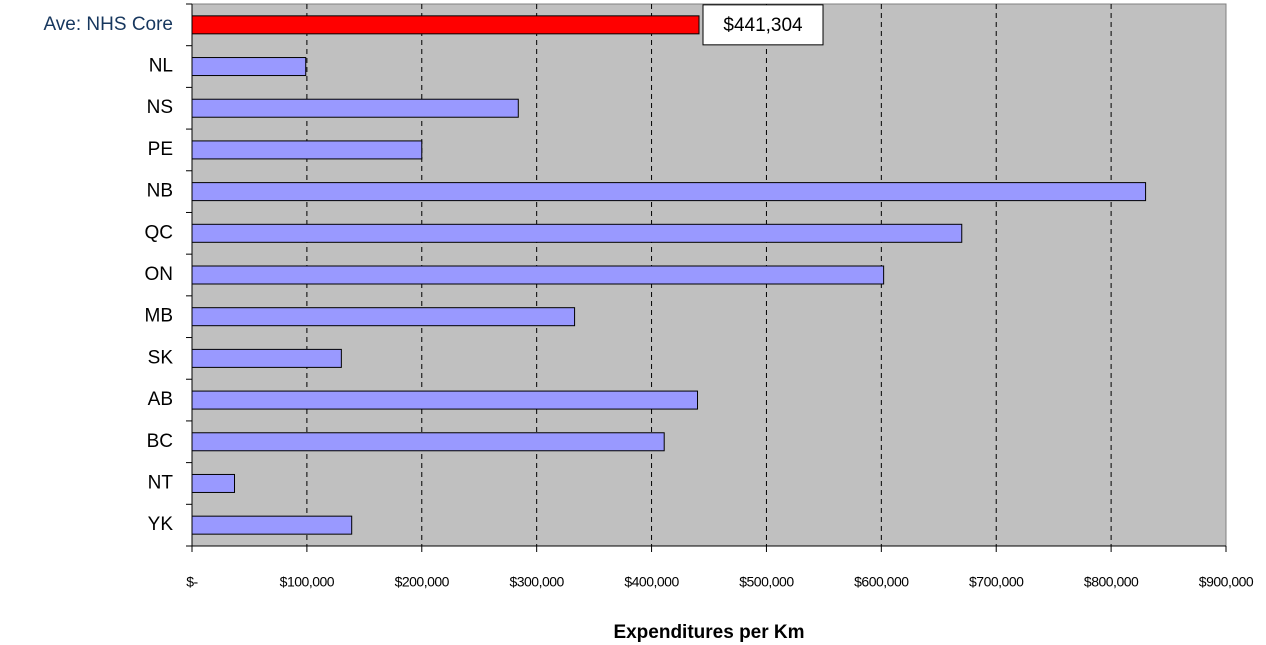 This screenshot has height=645, width=1266. What do you see at coordinates (108, 24) in the screenshot?
I see `y-tick-label: Ave: NHS Core` at bounding box center [108, 24].